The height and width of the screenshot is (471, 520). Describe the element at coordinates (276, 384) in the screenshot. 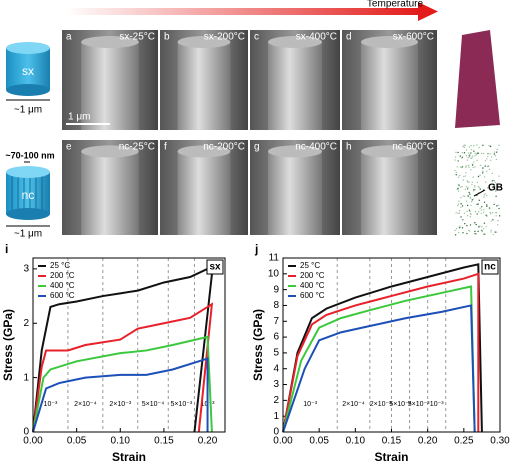

I see `y-tick-label: 3` at that location.